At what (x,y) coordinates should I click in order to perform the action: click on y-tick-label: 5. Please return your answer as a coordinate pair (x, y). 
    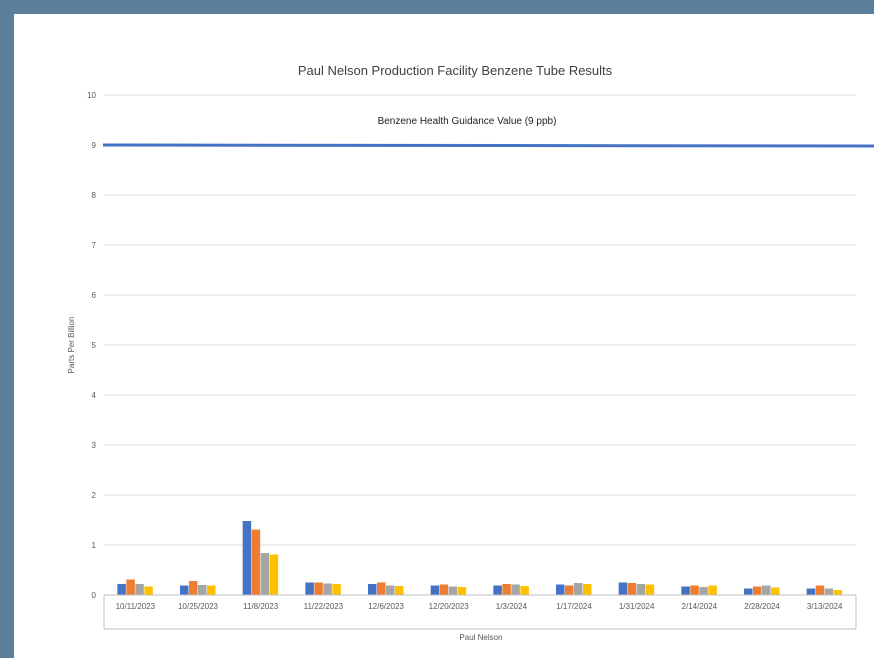
    Looking at the image, I should click on (94, 345).